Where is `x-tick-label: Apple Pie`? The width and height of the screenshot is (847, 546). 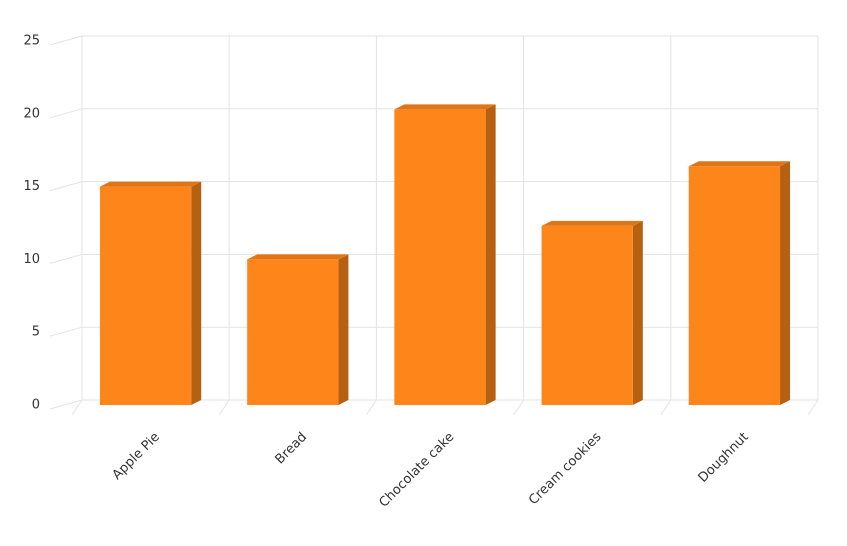 x-tick-label: Apple Pie is located at coordinates (136, 456).